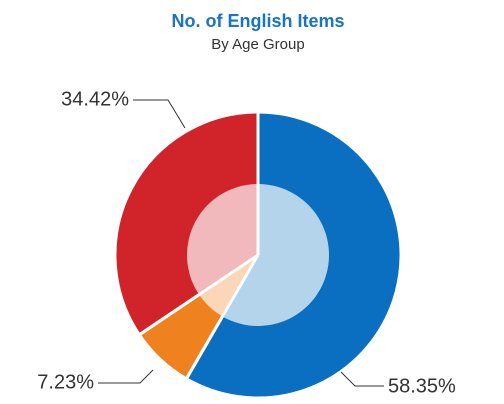 The width and height of the screenshot is (504, 404). Describe the element at coordinates (422, 386) in the screenshot. I see `value-label: 58.35%` at that location.